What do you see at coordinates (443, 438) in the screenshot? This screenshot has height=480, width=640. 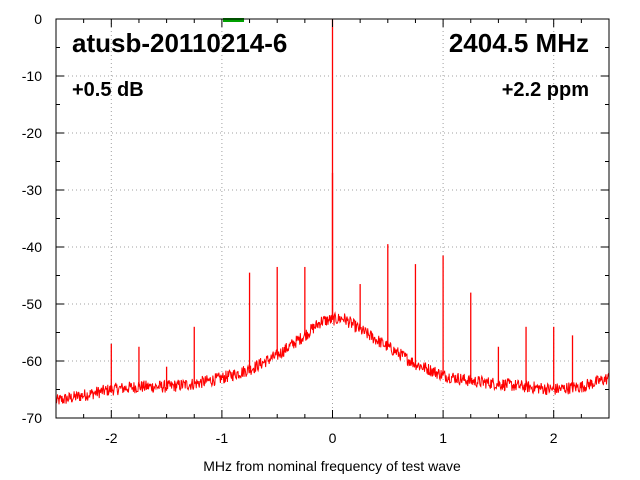 I see `x-tick-label: 1` at bounding box center [443, 438].